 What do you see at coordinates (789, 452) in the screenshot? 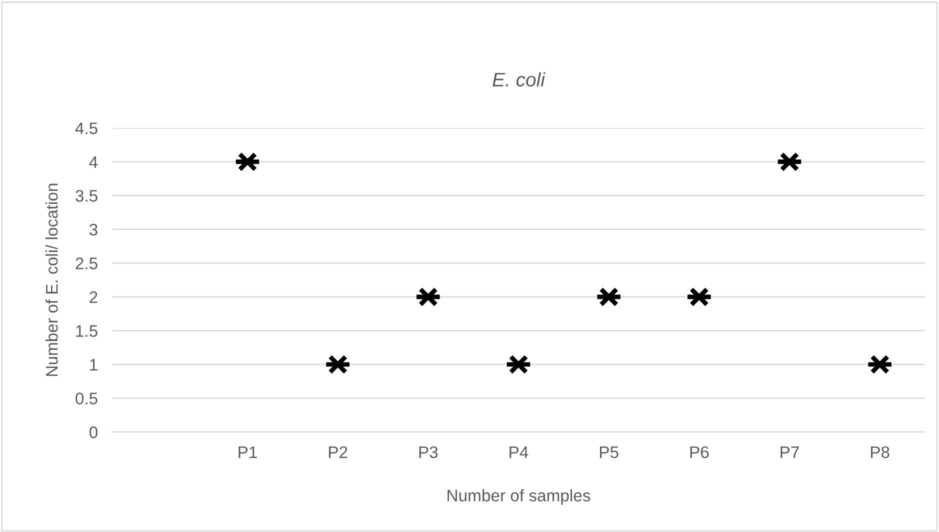
I see `x-tick-label: P7` at bounding box center [789, 452].